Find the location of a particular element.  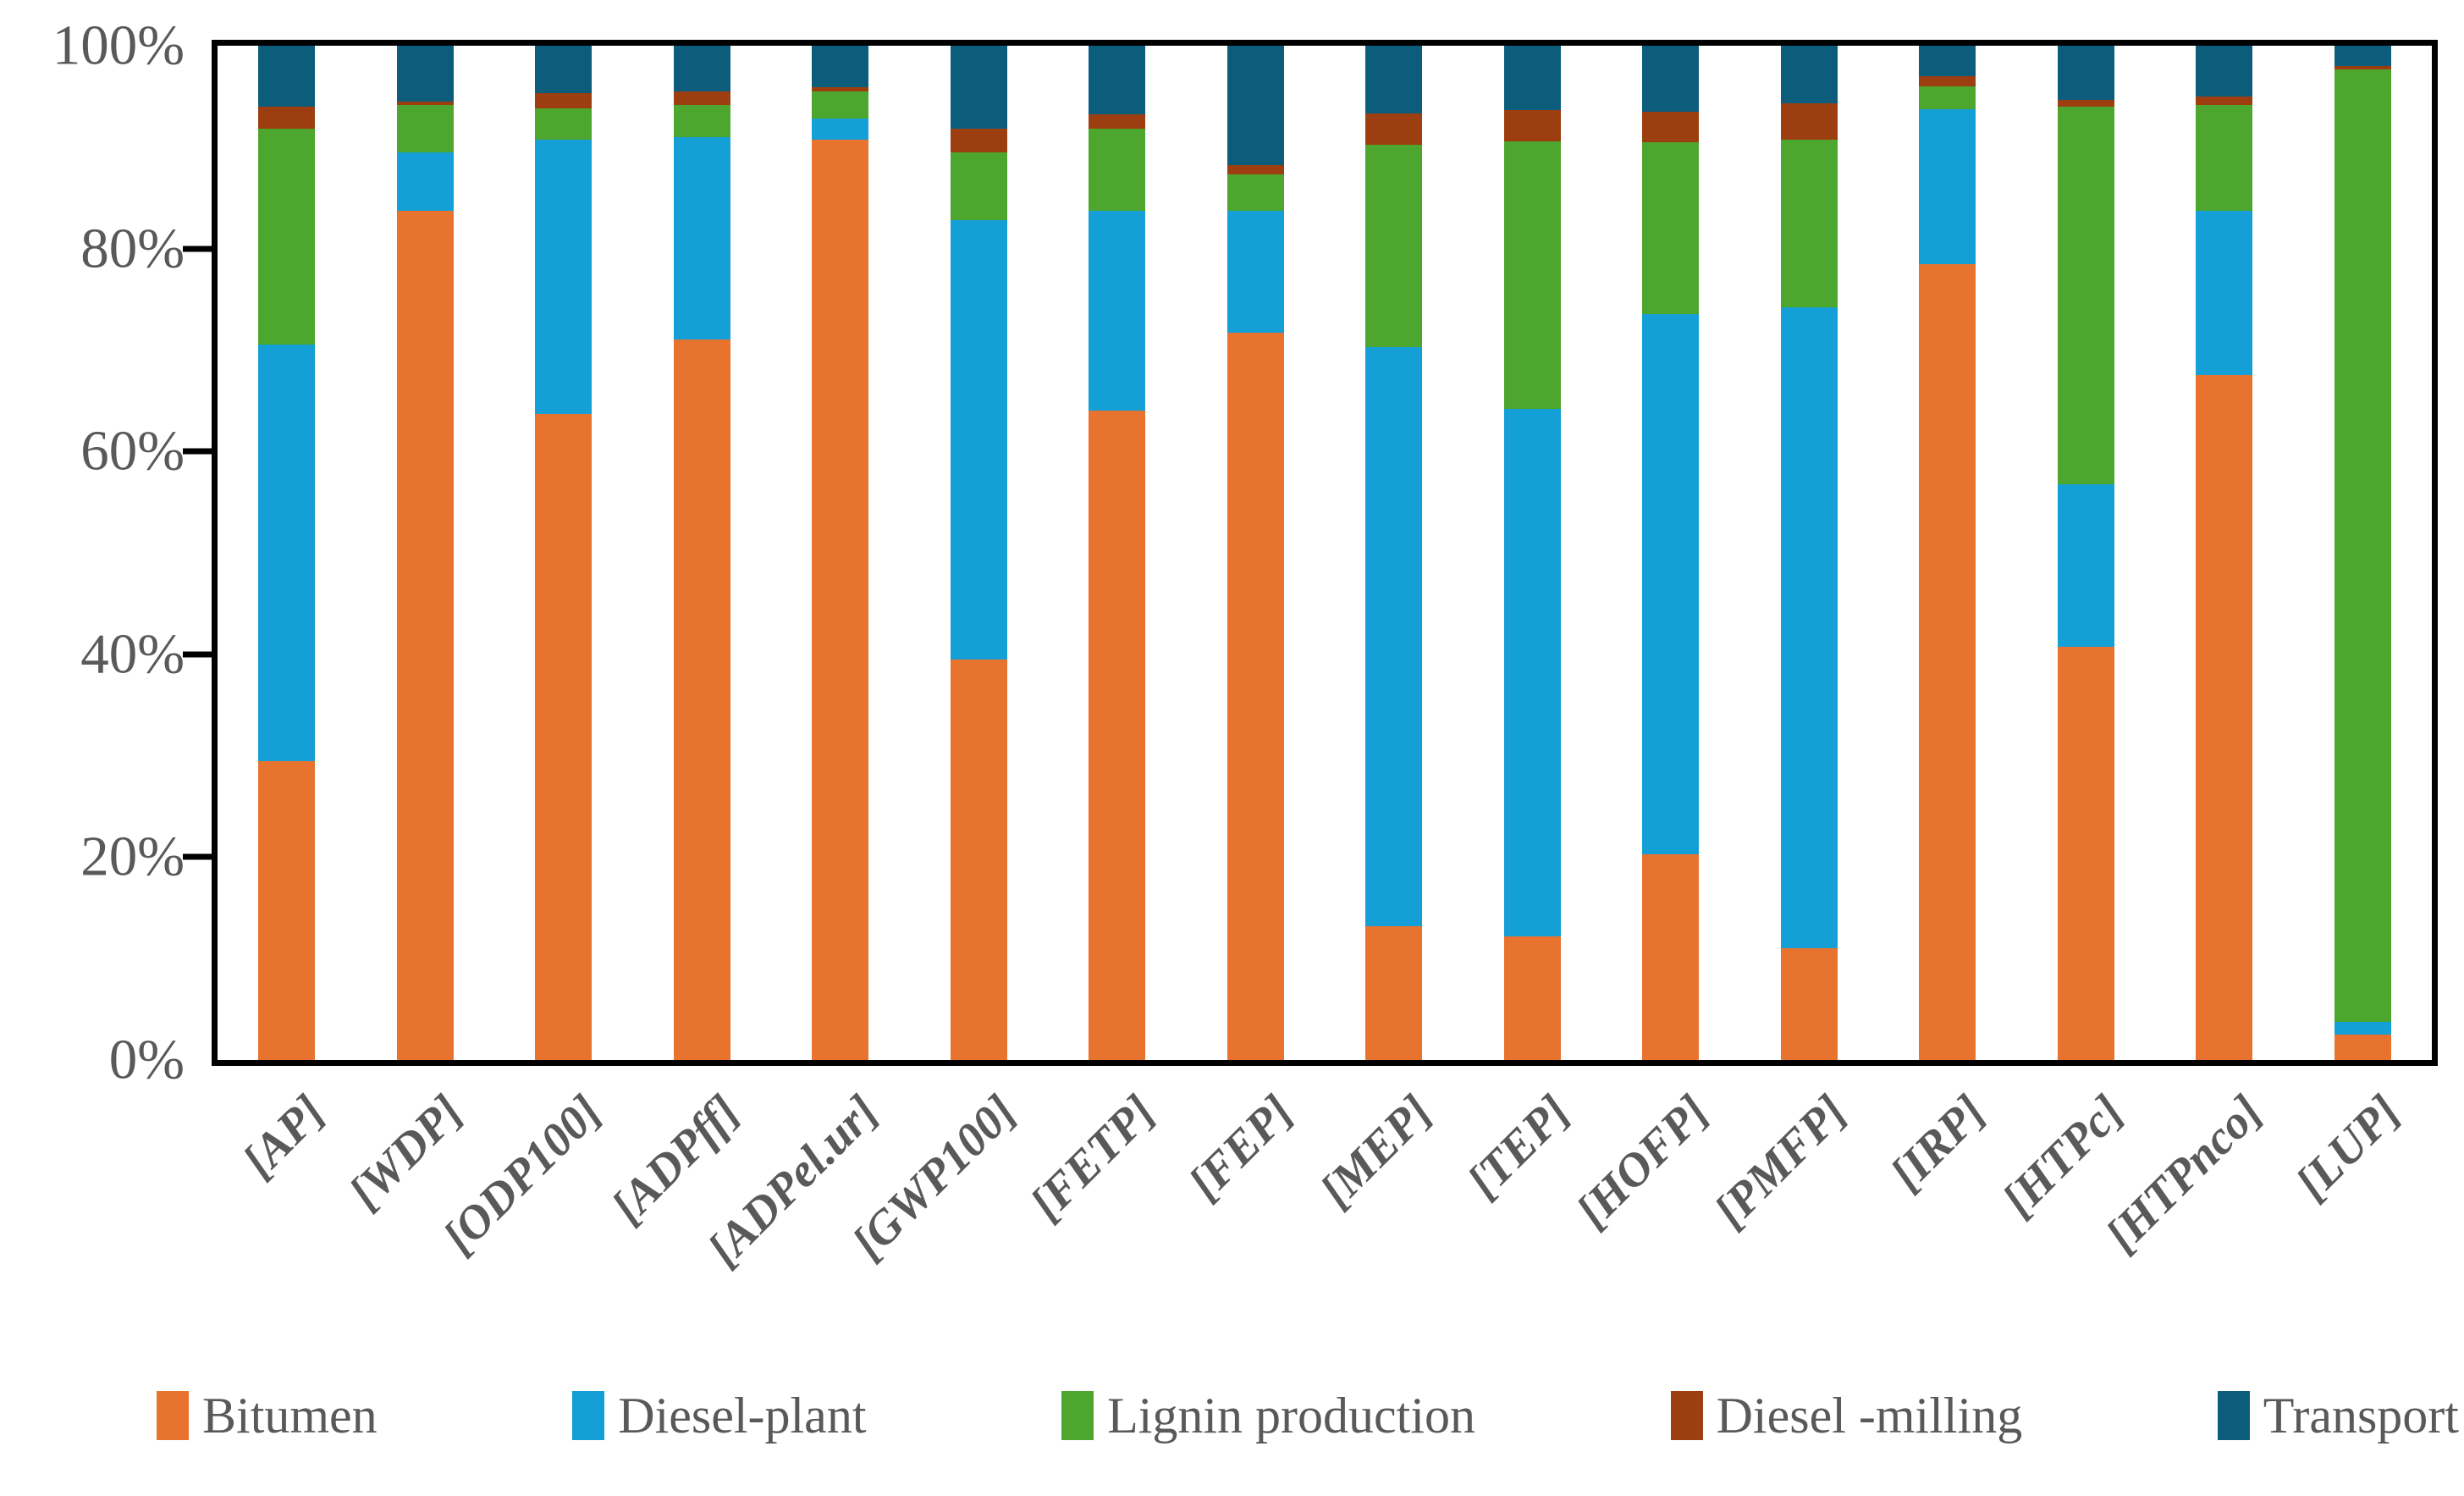

y-tick-label: 80% is located at coordinates (132, 248).